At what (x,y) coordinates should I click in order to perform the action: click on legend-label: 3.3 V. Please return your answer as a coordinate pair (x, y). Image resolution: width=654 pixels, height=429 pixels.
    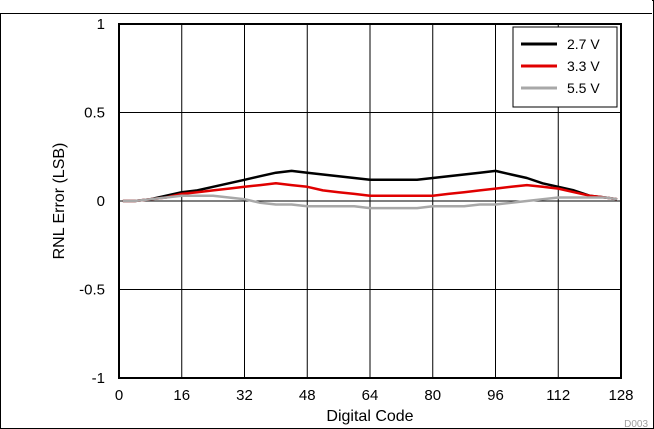
    Looking at the image, I should click on (583, 66).